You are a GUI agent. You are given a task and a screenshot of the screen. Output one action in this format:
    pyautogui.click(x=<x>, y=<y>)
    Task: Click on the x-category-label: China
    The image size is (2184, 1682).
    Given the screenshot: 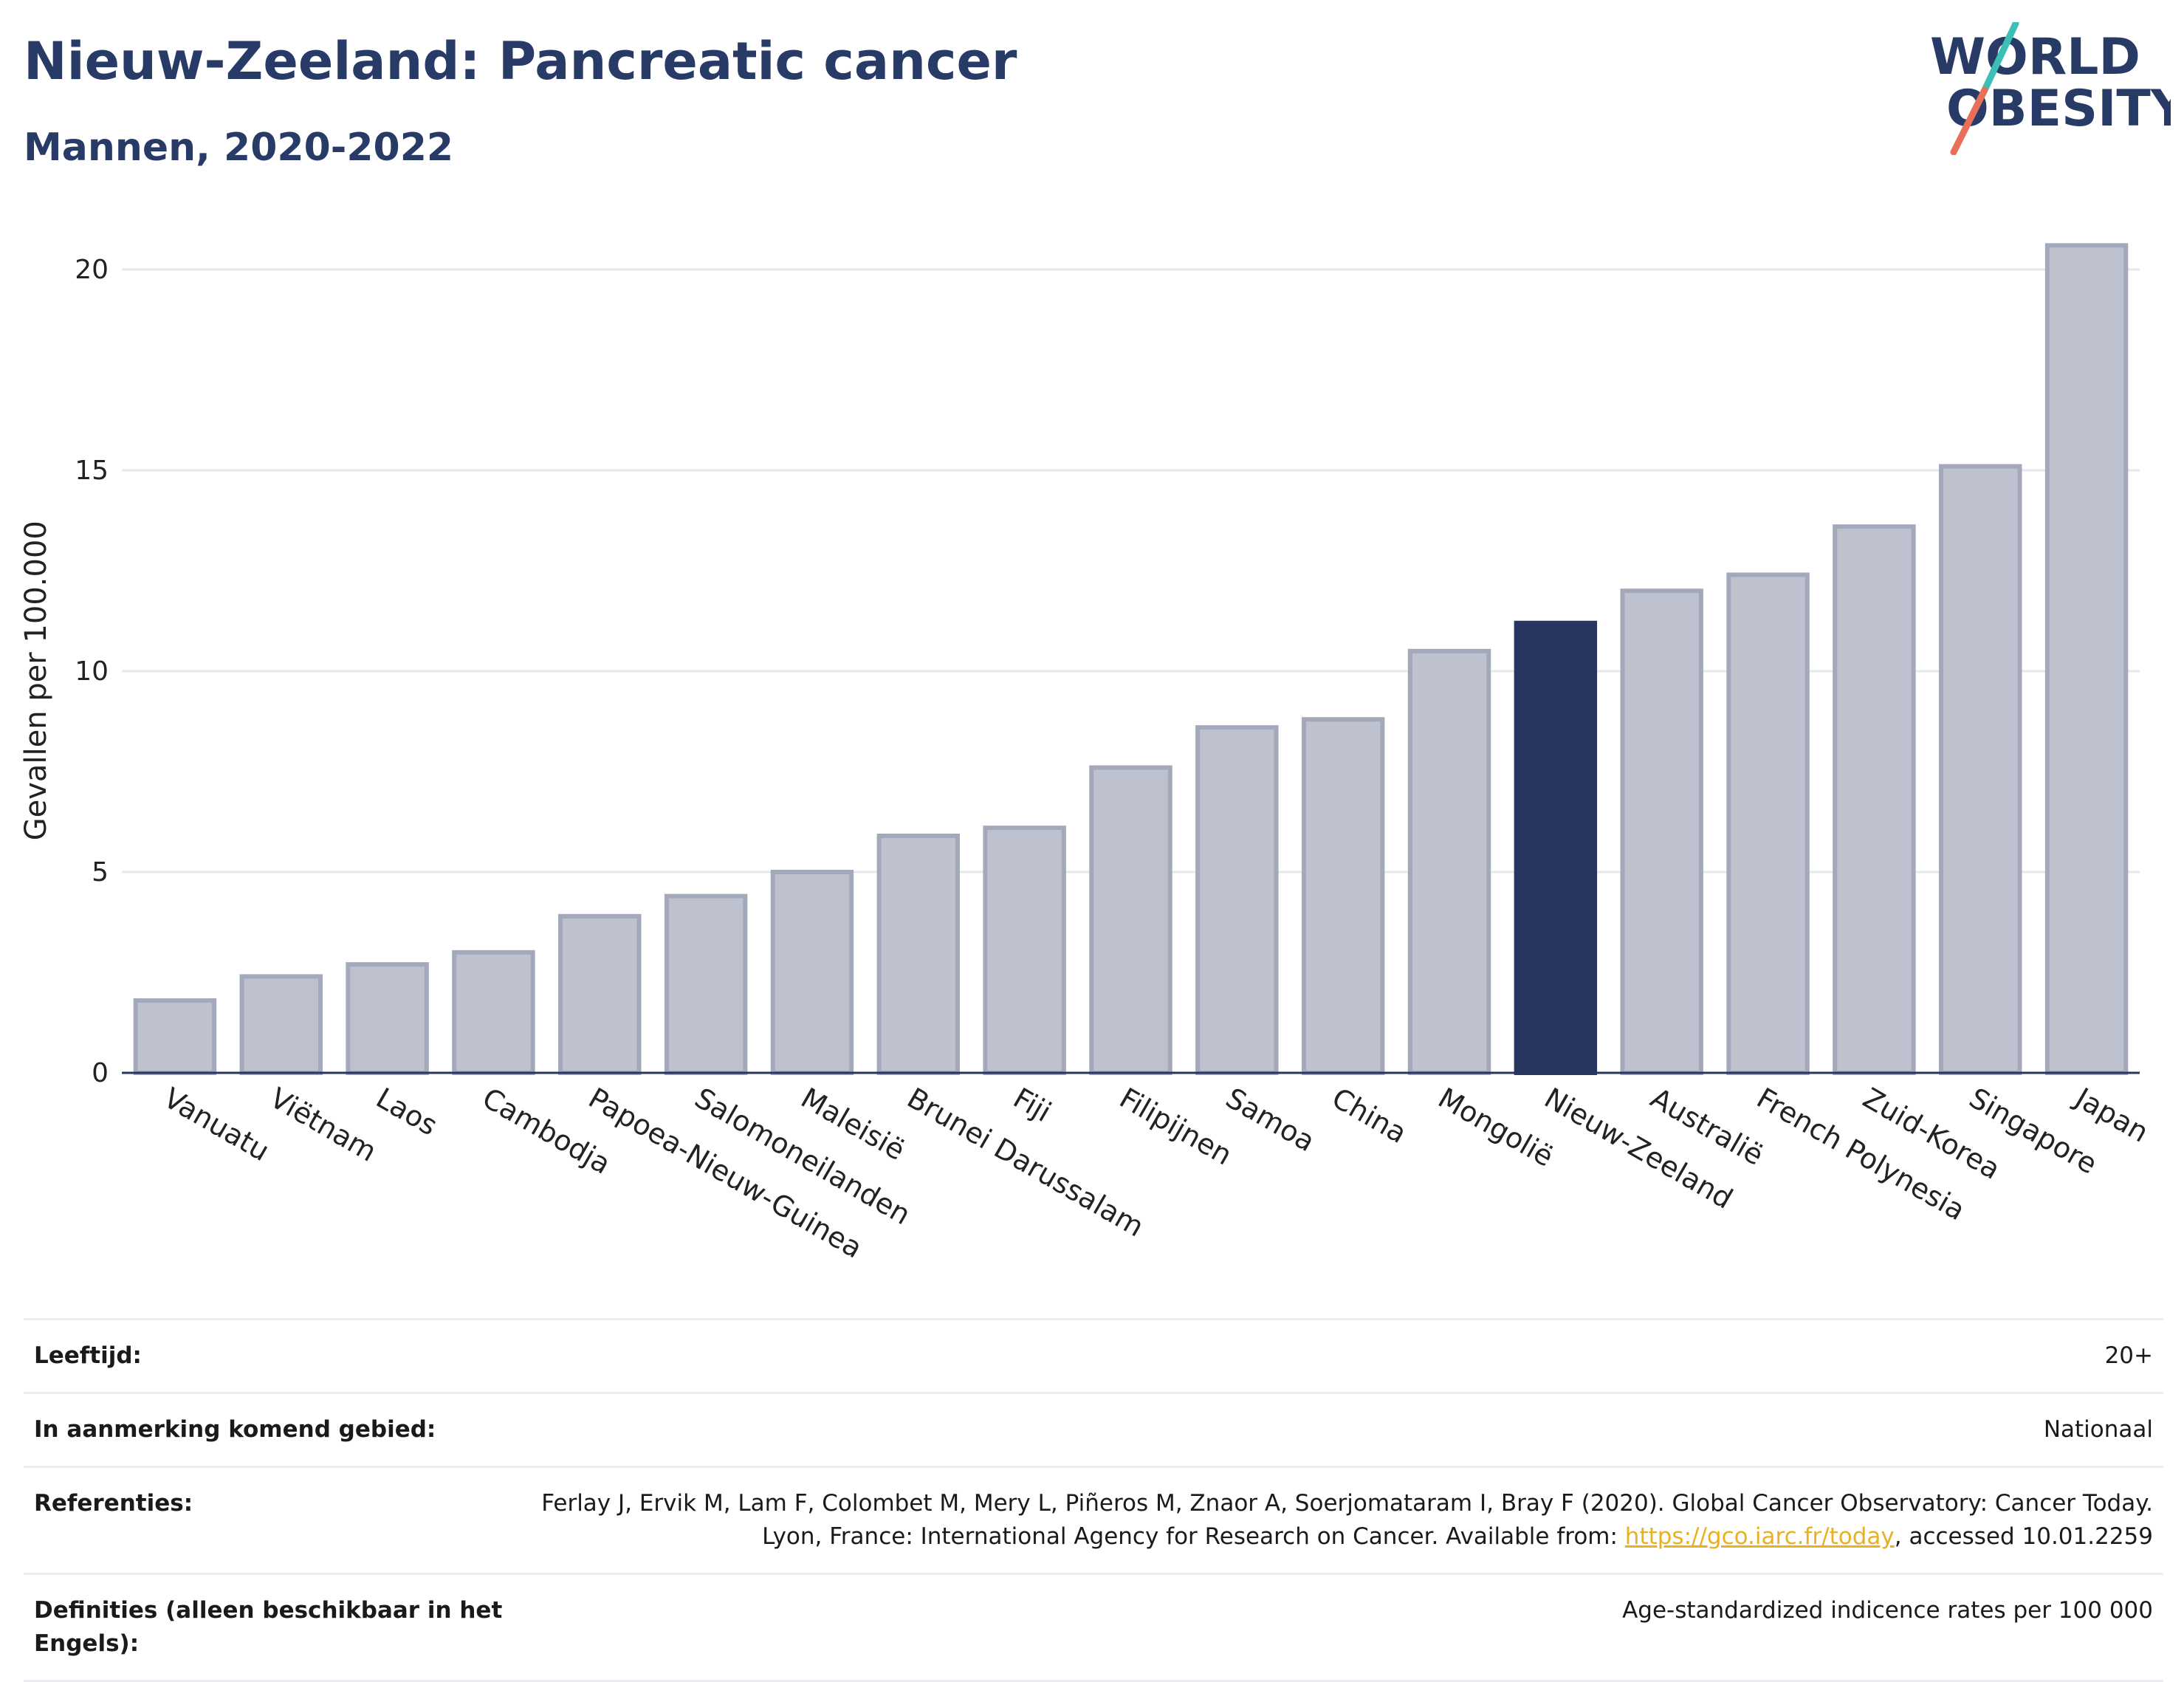 What is the action you would take?
    pyautogui.click(x=1370, y=1116)
    